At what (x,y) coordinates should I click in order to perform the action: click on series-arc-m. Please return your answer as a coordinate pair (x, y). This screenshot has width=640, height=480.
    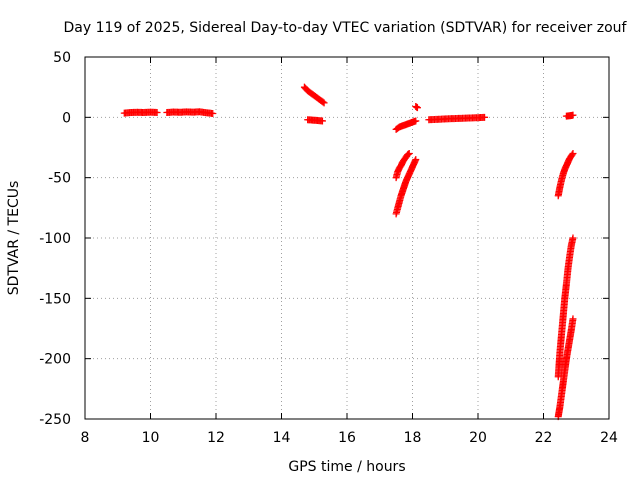
    Looking at the image, I should click on (565, 368).